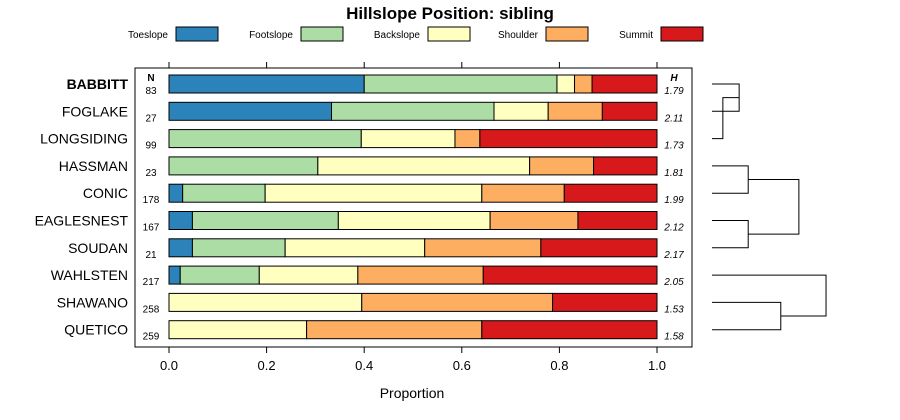  What do you see at coordinates (238, 248) in the screenshot?
I see `bar-soudan-footslope` at bounding box center [238, 248].